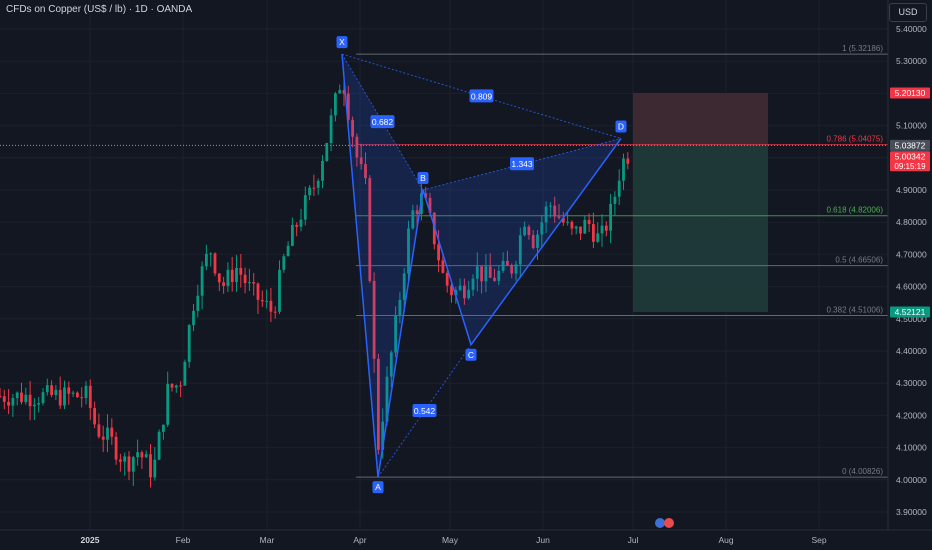  Describe the element at coordinates (450, 540) in the screenshot. I see `time-tick-label: May` at that location.